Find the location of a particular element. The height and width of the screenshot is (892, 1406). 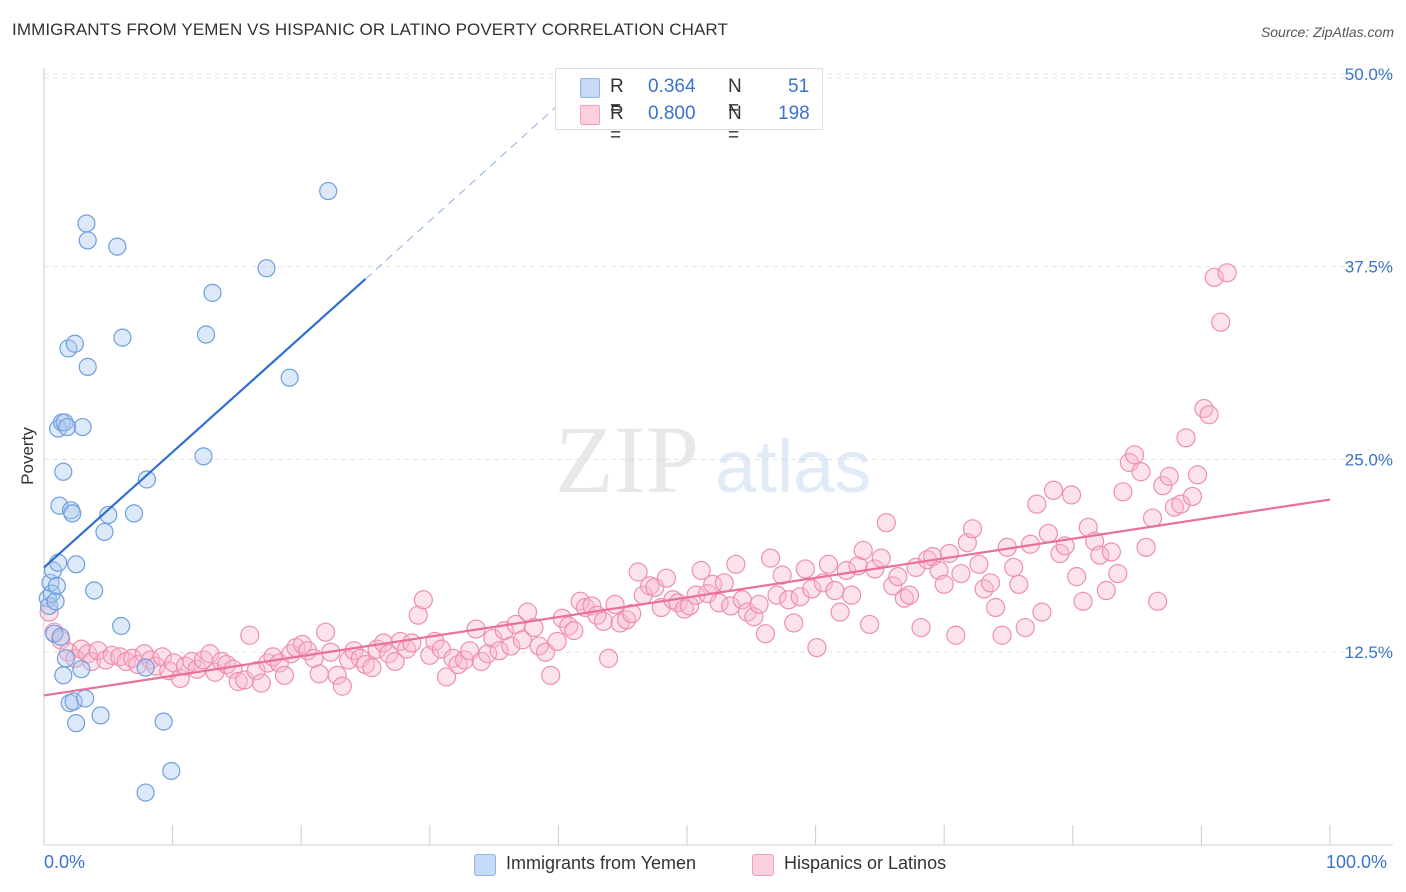

yemen-trend-line is located at coordinates (205, 423).